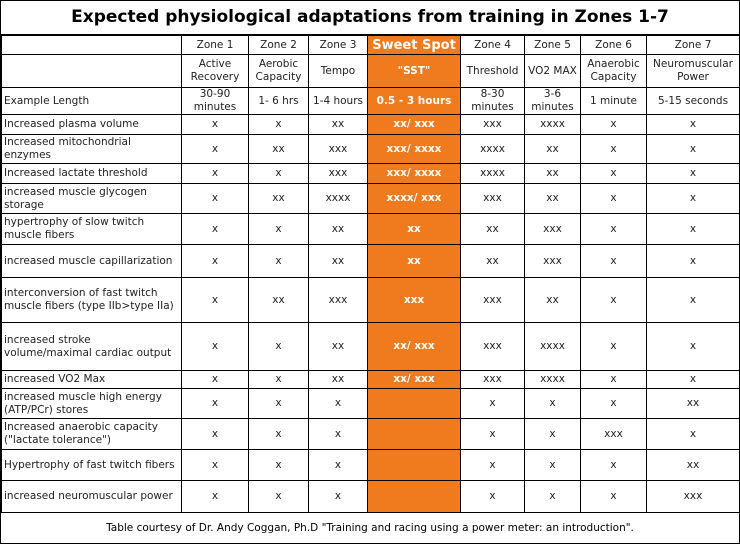 This screenshot has height=544, width=740. Describe the element at coordinates (414, 198) in the screenshot. I see `cell: xxxx/ xxx` at that location.